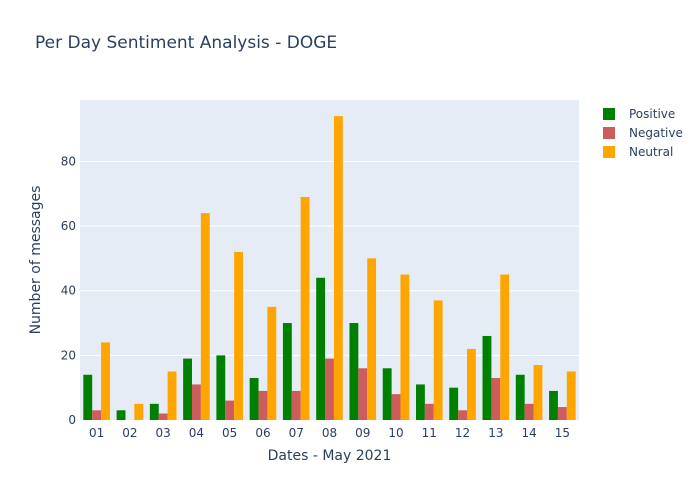 The image size is (700, 500). Describe the element at coordinates (163, 433) in the screenshot. I see `x-tick-label: 03` at that location.